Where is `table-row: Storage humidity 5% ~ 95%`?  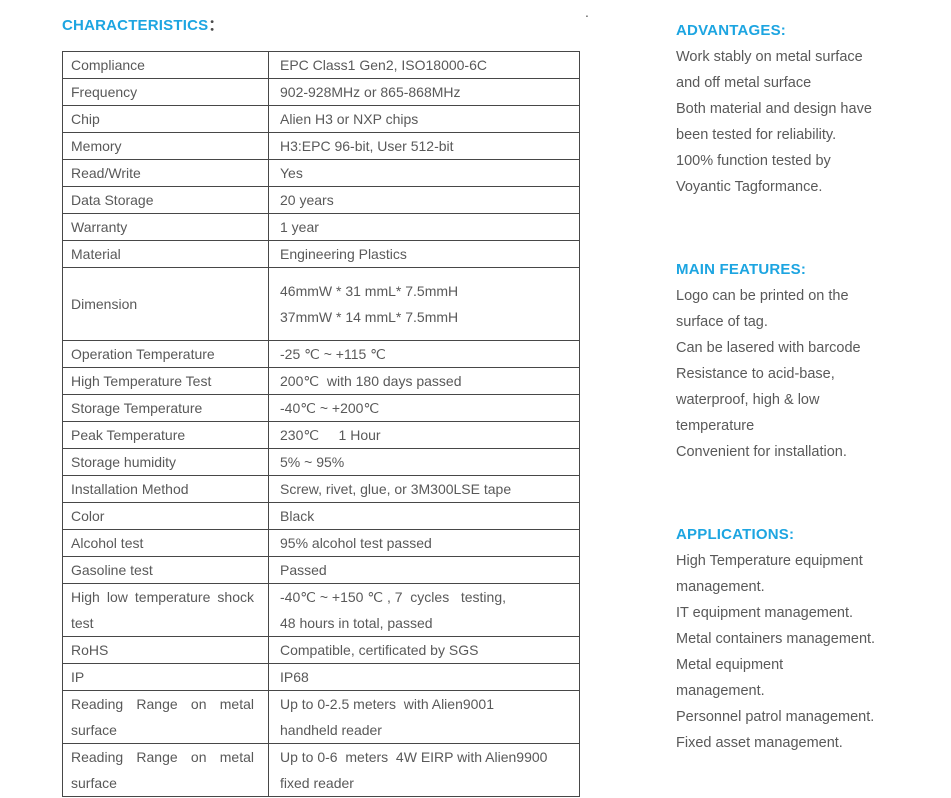 table-row: Storage humidity 5% ~ 95% is located at coordinates (321, 462).